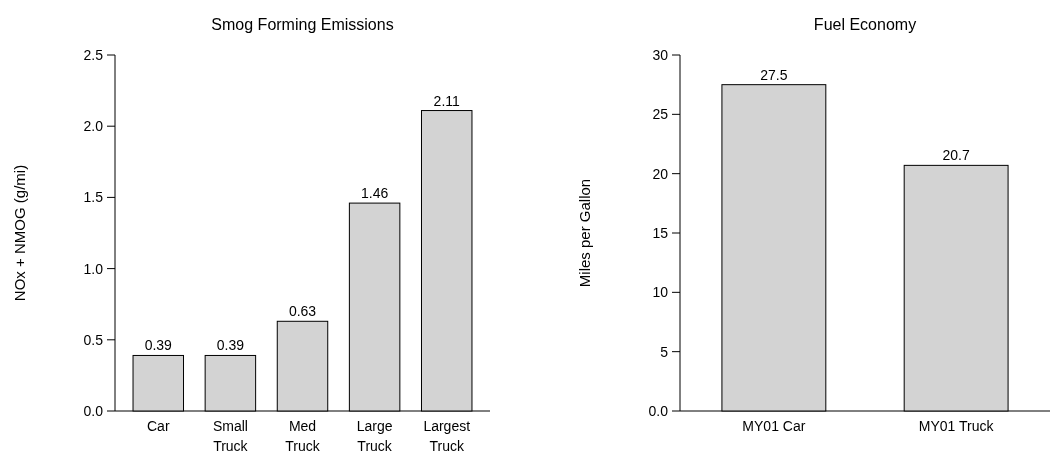  What do you see at coordinates (660, 292) in the screenshot?
I see `y-tick-label: 10` at bounding box center [660, 292].